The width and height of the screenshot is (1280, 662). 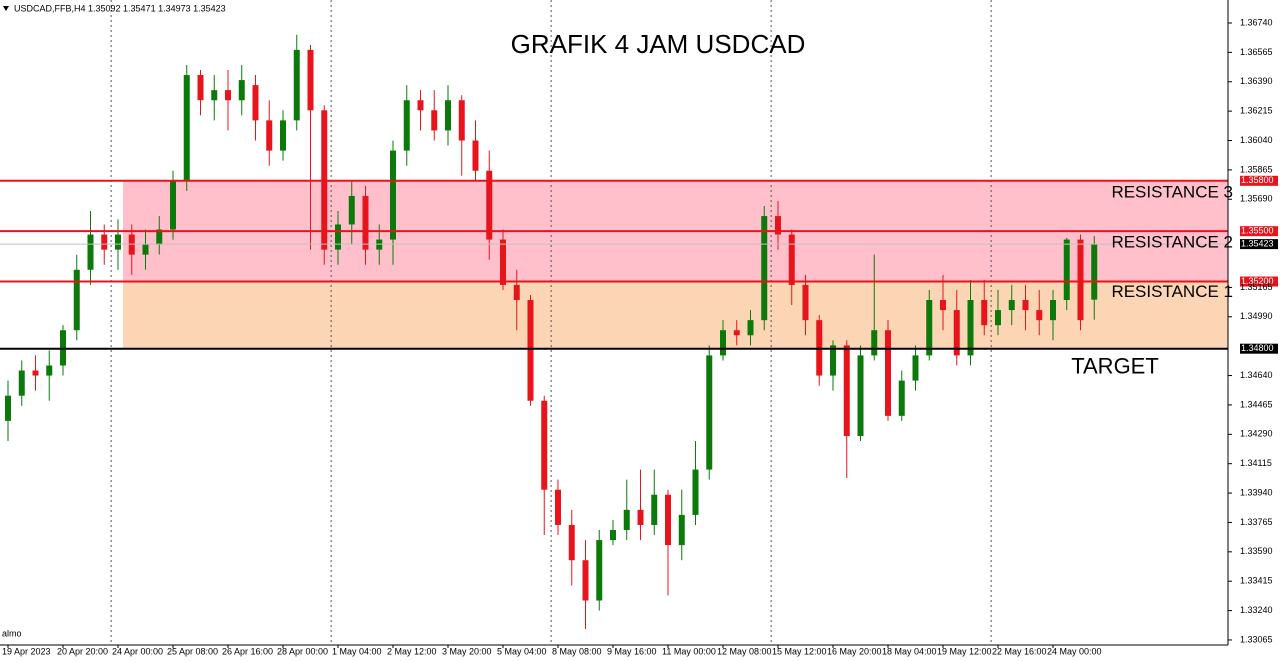 I want to click on y-tick-label: 1.33240, so click(x=1256, y=610).